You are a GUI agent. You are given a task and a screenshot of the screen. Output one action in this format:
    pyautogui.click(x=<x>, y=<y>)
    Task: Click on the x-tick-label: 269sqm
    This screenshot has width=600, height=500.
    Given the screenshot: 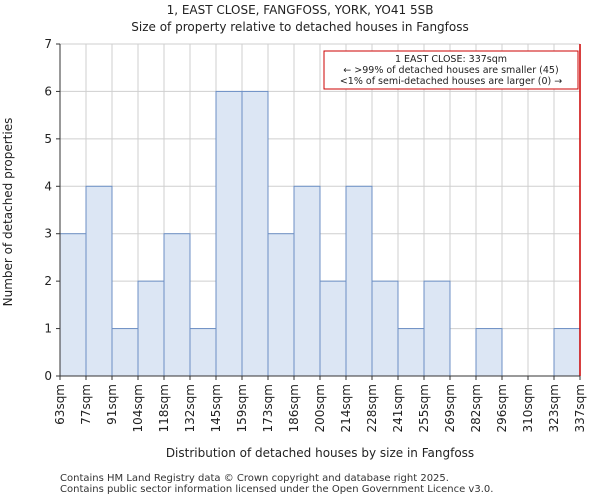 What is the action you would take?
    pyautogui.click(x=450, y=408)
    